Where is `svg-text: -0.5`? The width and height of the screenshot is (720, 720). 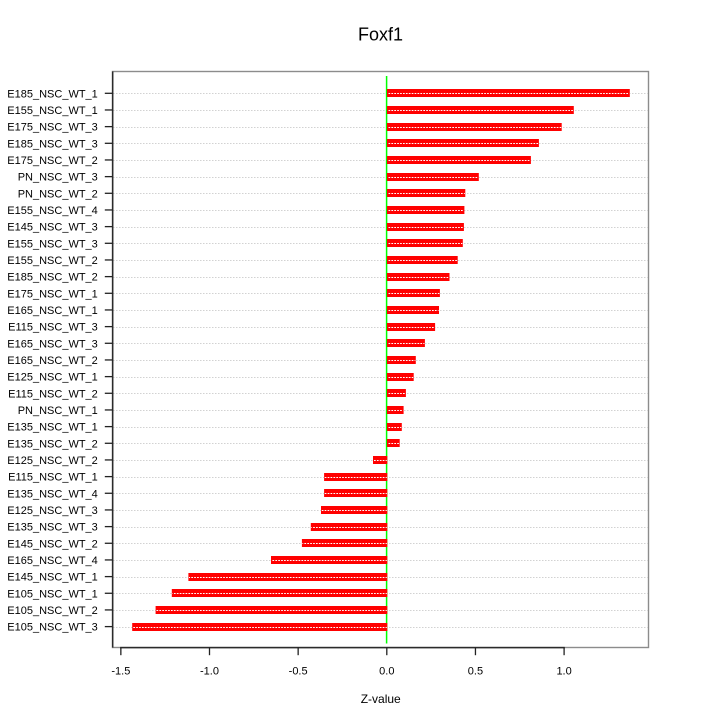
svg-text: -0.5 is located at coordinates (298, 672).